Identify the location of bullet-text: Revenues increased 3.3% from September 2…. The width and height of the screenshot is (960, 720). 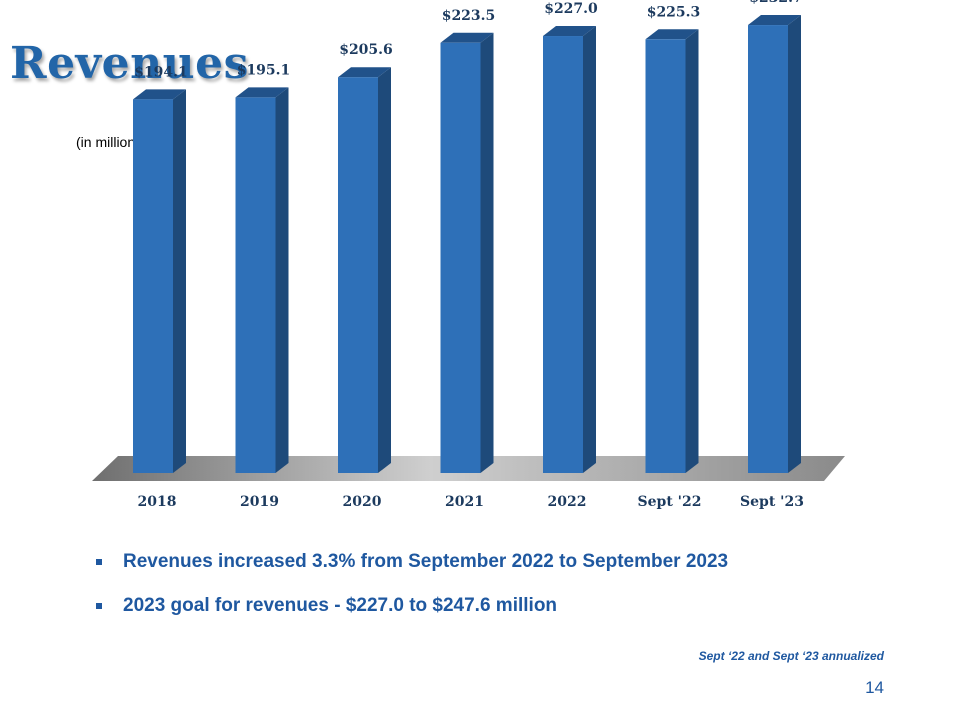
(426, 561).